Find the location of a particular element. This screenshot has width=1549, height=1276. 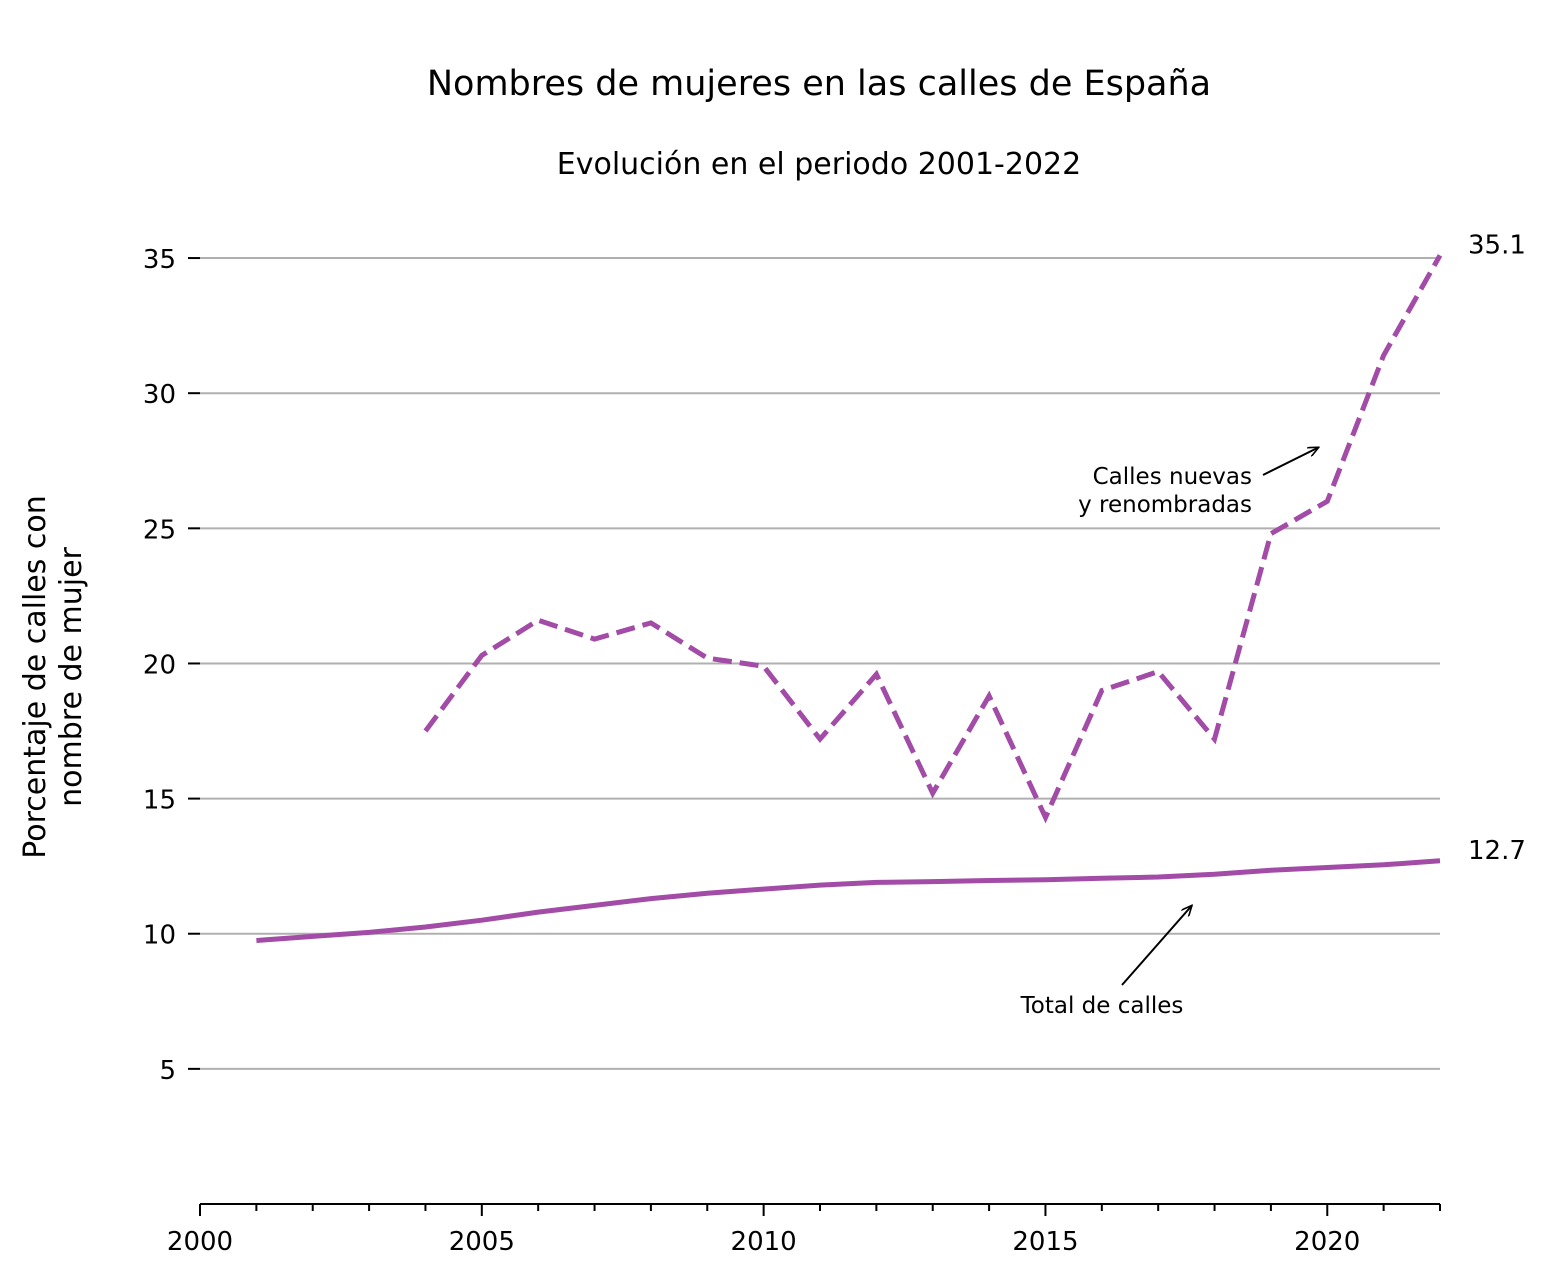

y-tick-label: 15 is located at coordinates (159, 801).